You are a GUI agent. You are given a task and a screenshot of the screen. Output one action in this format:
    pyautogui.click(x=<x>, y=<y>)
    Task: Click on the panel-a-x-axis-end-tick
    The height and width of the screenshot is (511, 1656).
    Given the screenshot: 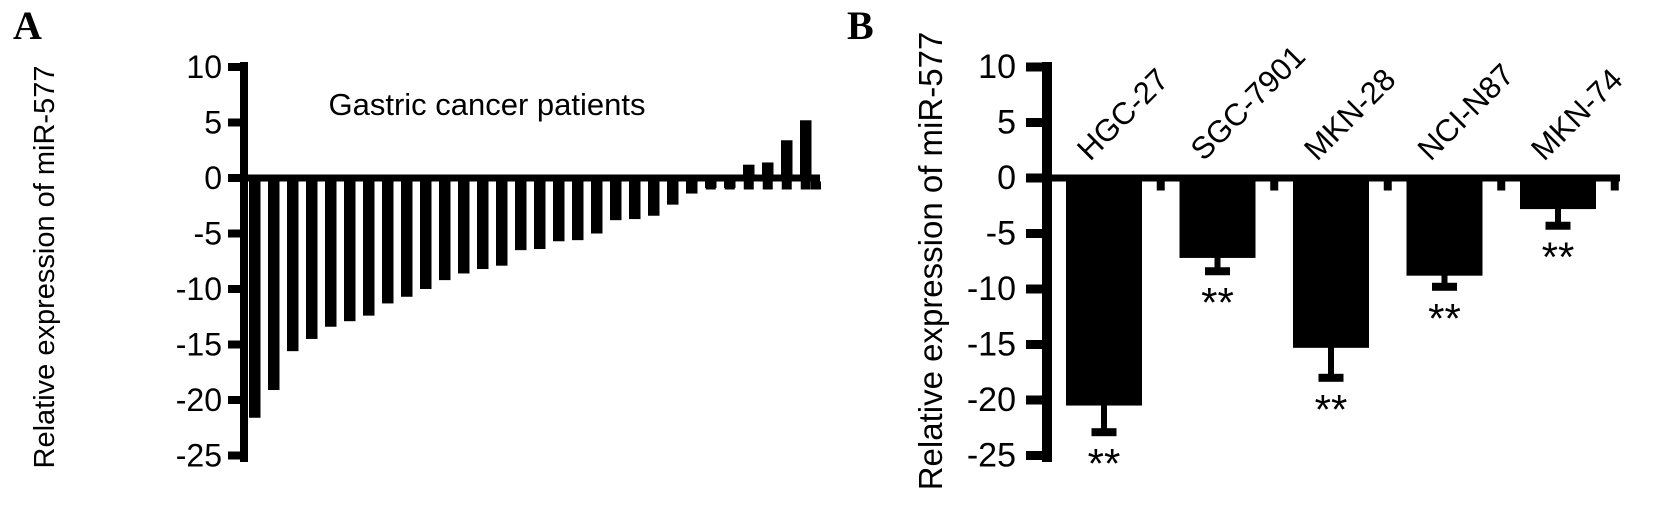 What is the action you would take?
    pyautogui.click(x=816, y=185)
    